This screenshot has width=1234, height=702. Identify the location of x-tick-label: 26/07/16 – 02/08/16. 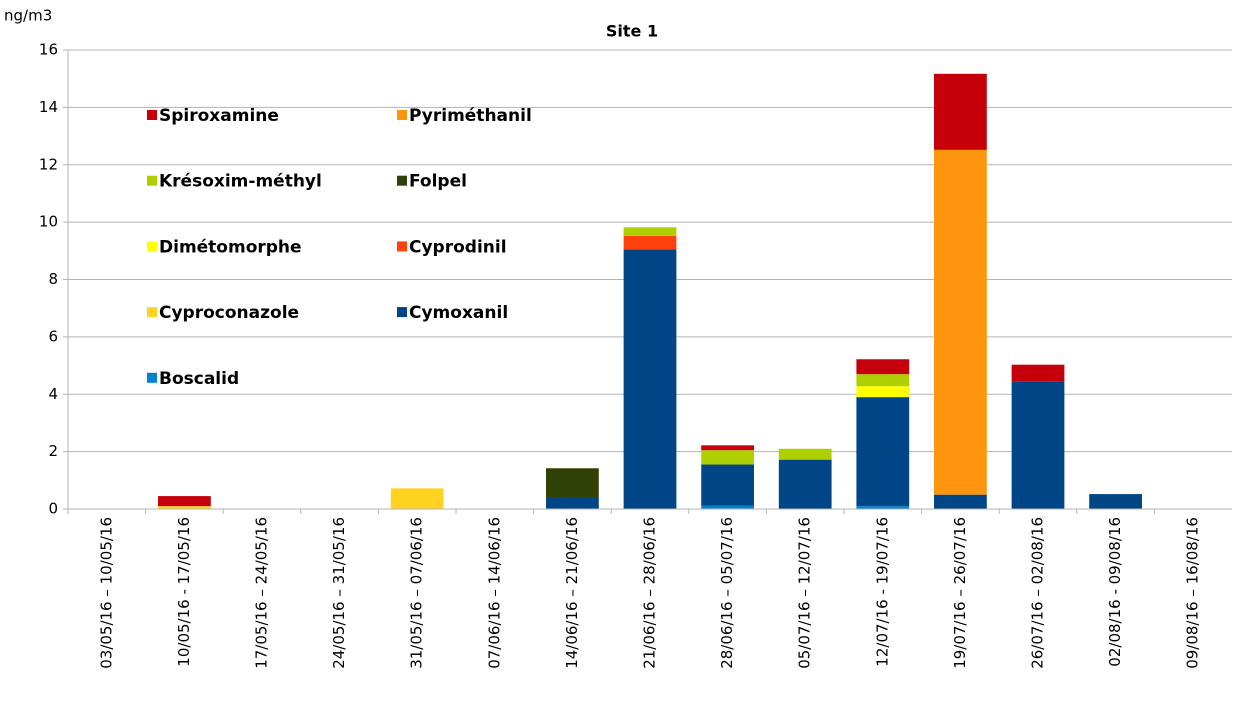
(1038, 593).